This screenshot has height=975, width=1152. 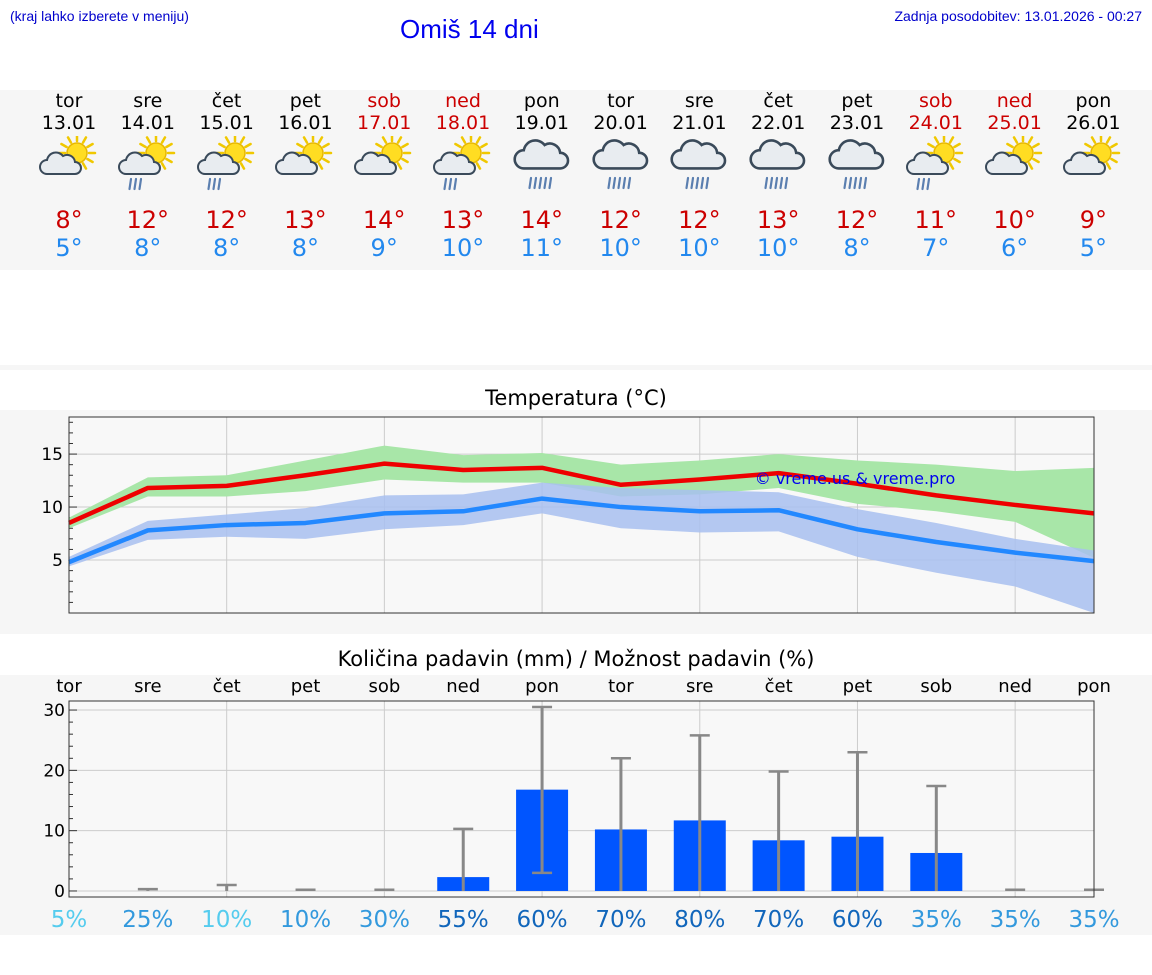 I want to click on max-temperature: 10°, so click(x=1014, y=220).